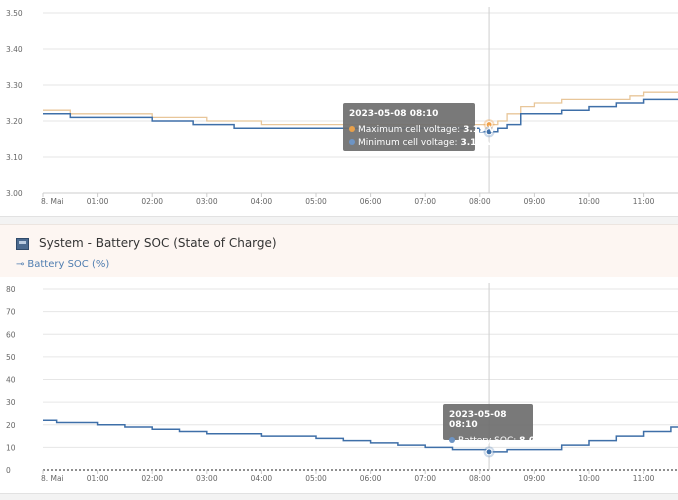 The image size is (678, 500). What do you see at coordinates (11, 380) in the screenshot?
I see `y-tick-label: 40` at bounding box center [11, 380].